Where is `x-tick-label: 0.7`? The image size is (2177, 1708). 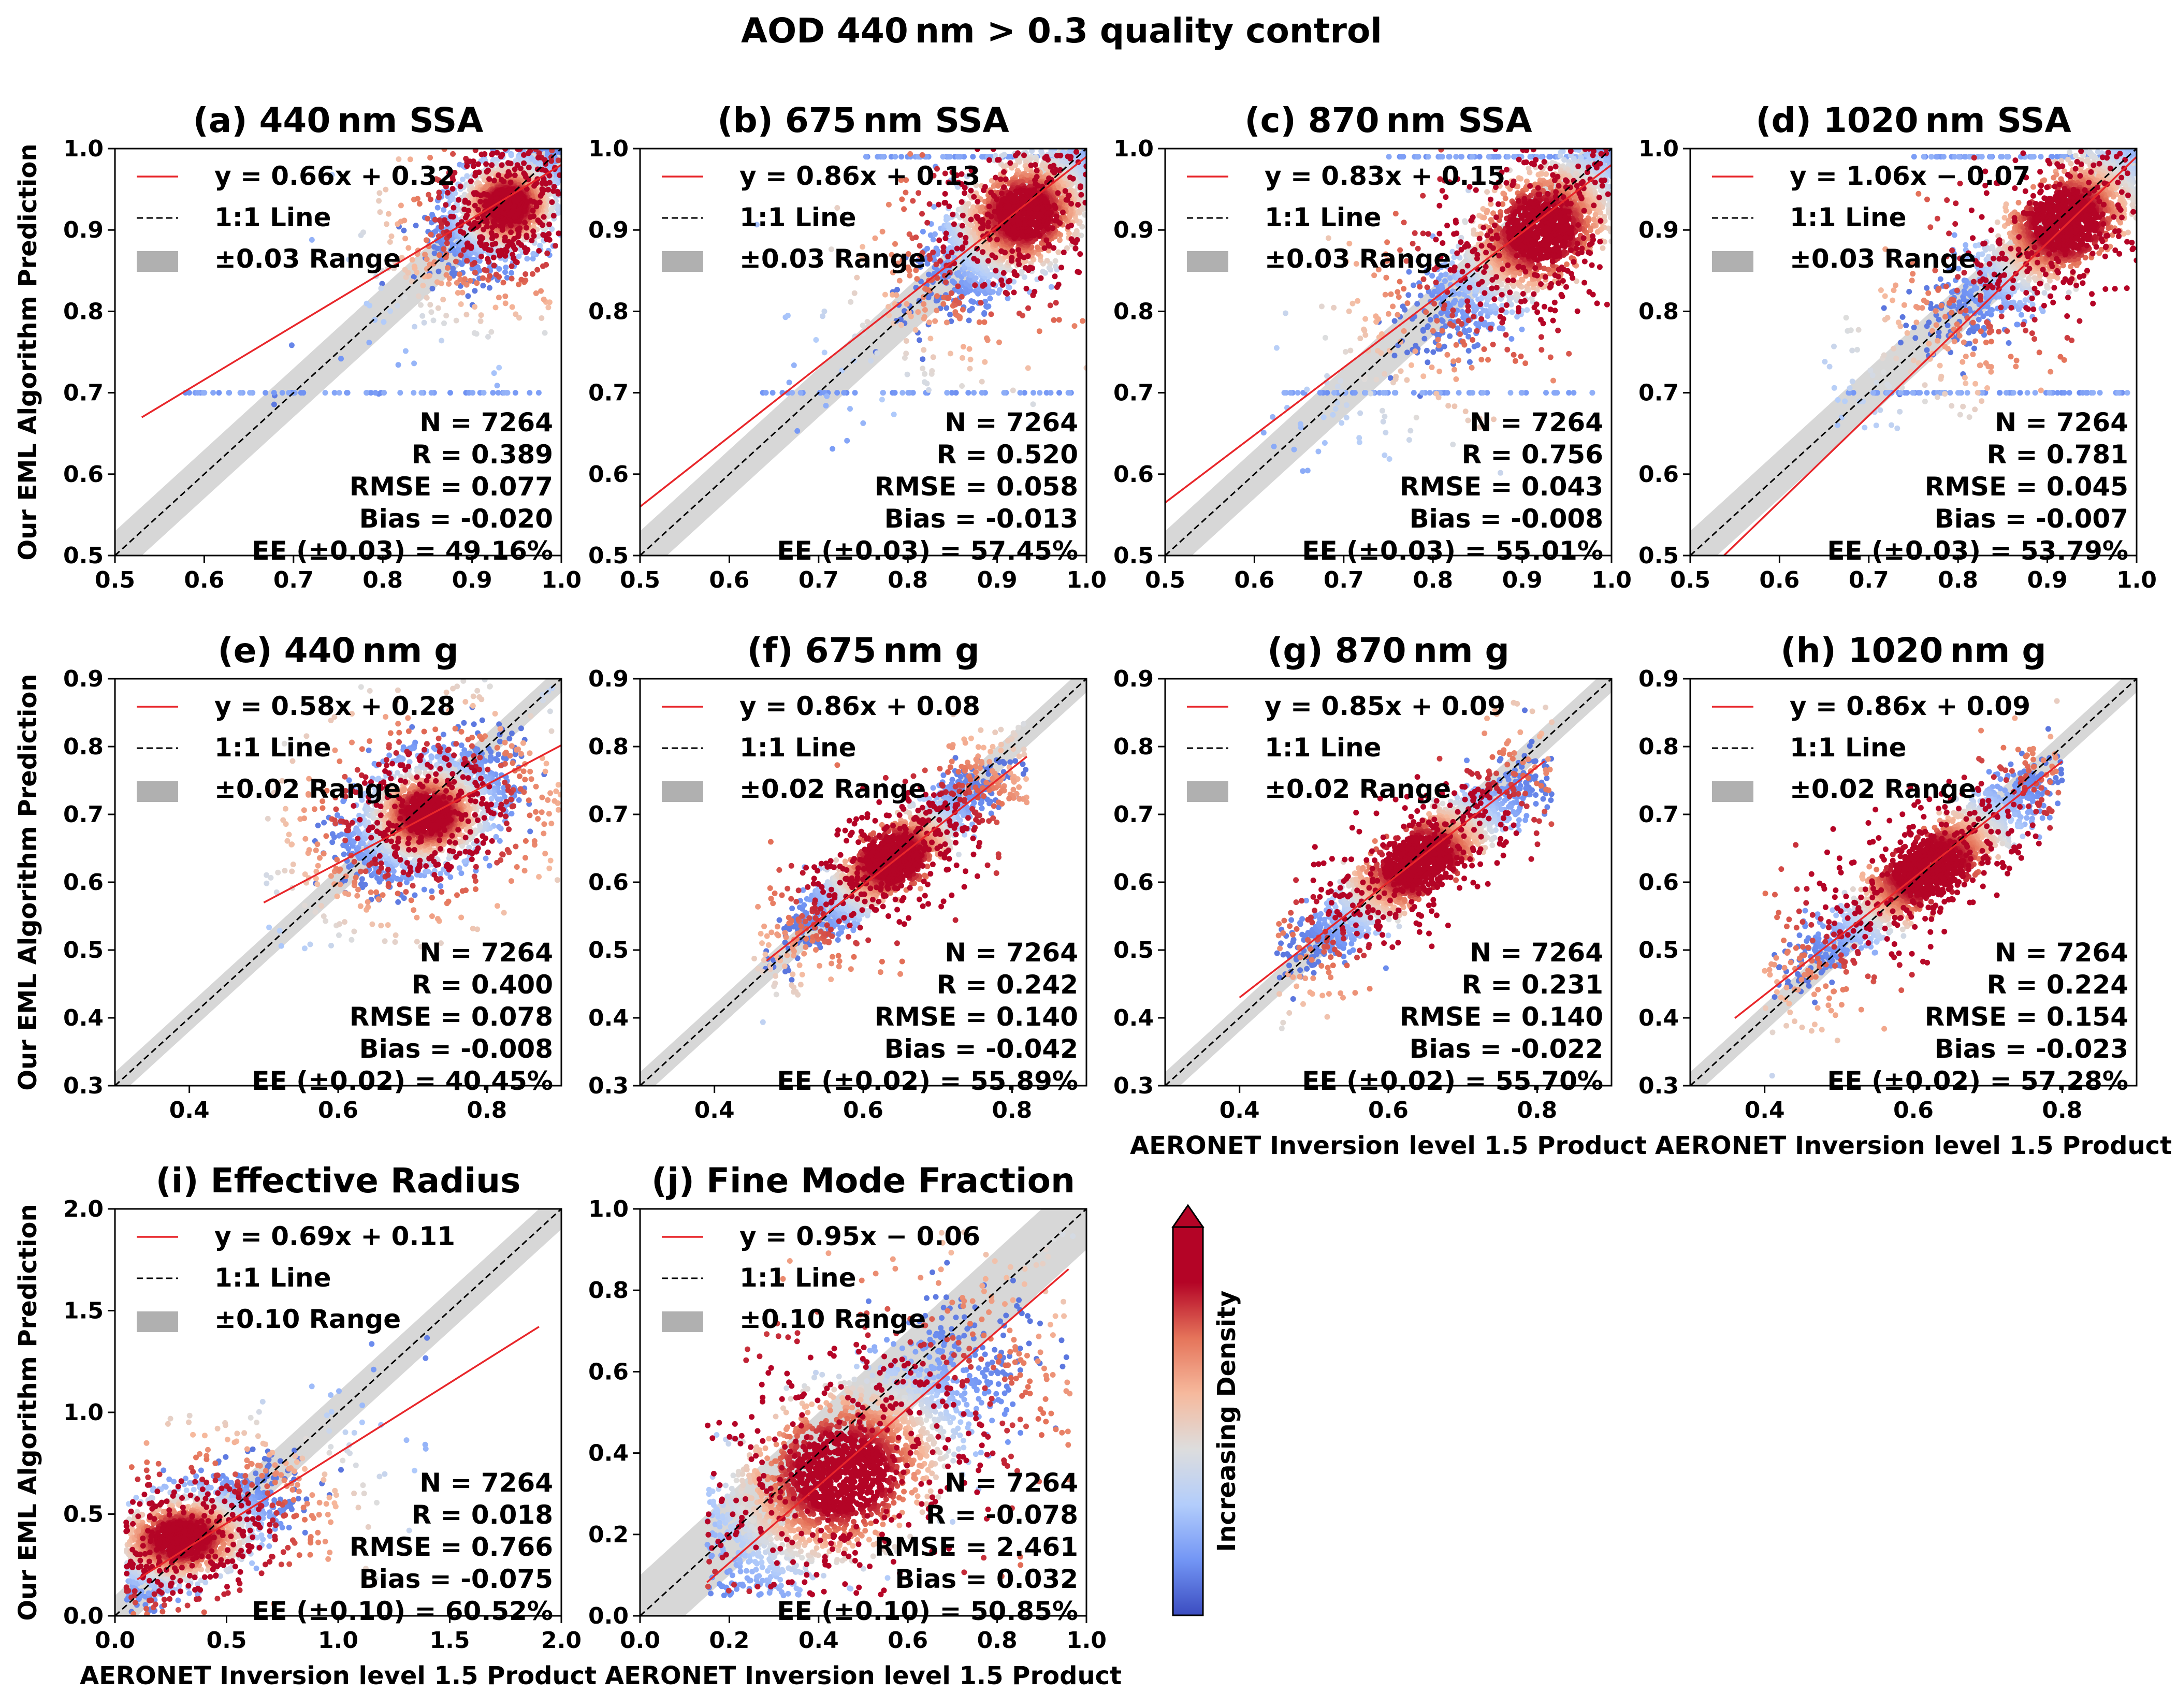 x-tick-label: 0.7 is located at coordinates (819, 580).